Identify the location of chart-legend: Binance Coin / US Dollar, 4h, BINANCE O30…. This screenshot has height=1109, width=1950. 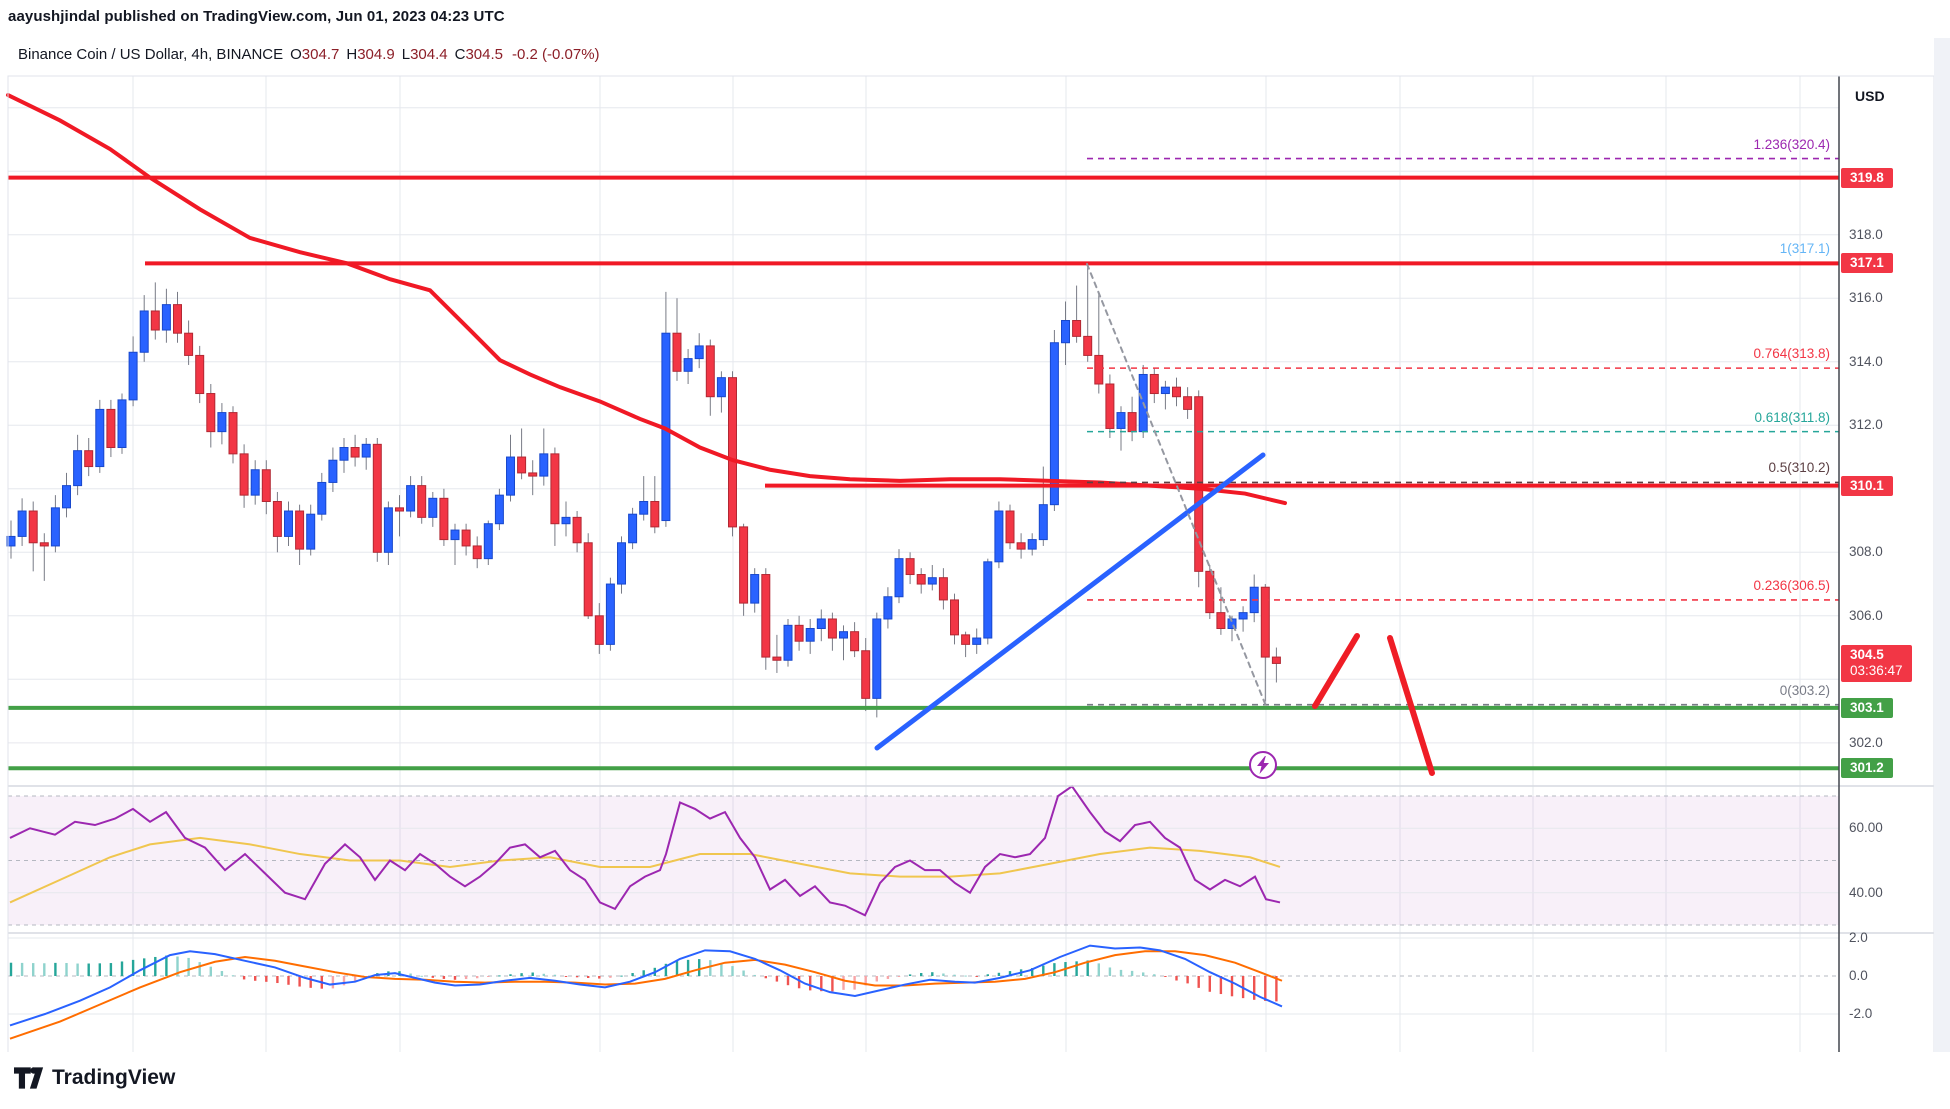
(309, 54).